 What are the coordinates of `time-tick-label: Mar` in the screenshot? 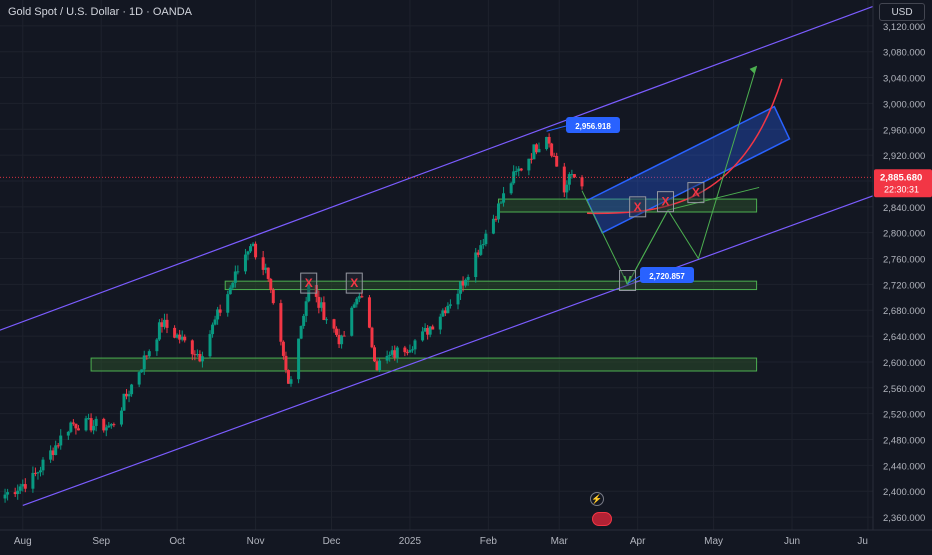 It's located at (560, 541).